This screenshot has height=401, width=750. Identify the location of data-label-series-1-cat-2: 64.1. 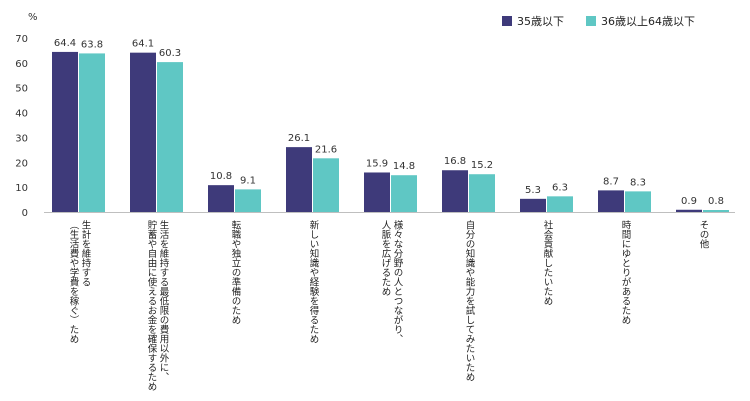
(143, 44).